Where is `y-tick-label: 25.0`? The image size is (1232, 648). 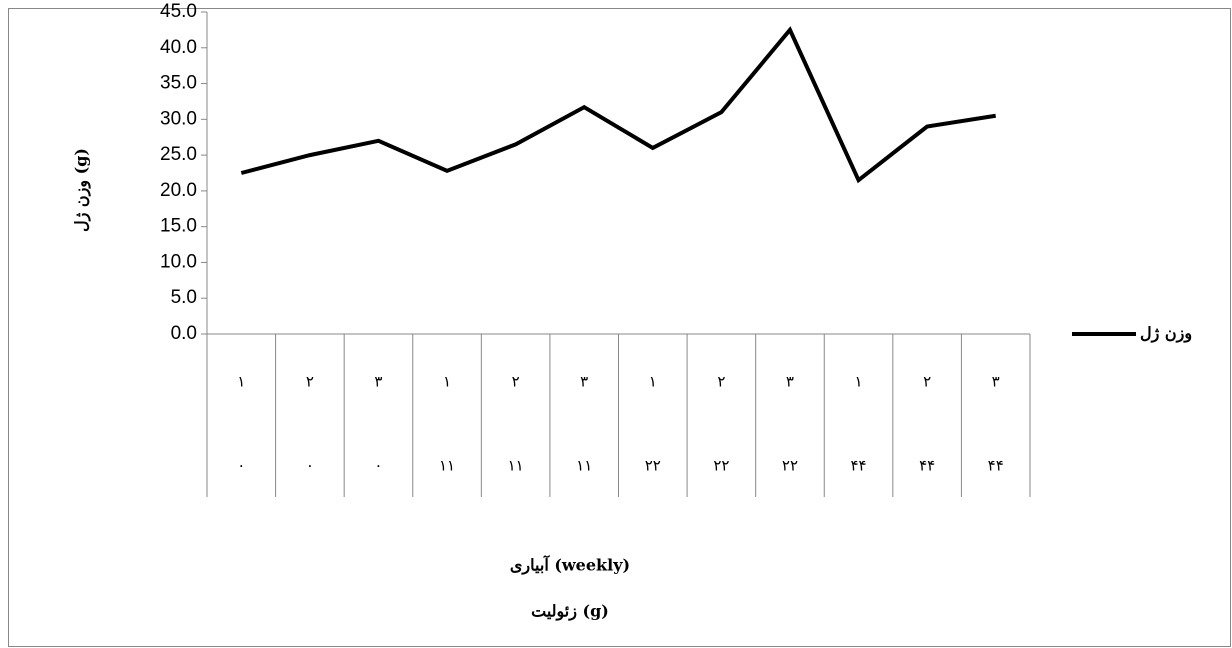
y-tick-label: 25.0 is located at coordinates (178, 154).